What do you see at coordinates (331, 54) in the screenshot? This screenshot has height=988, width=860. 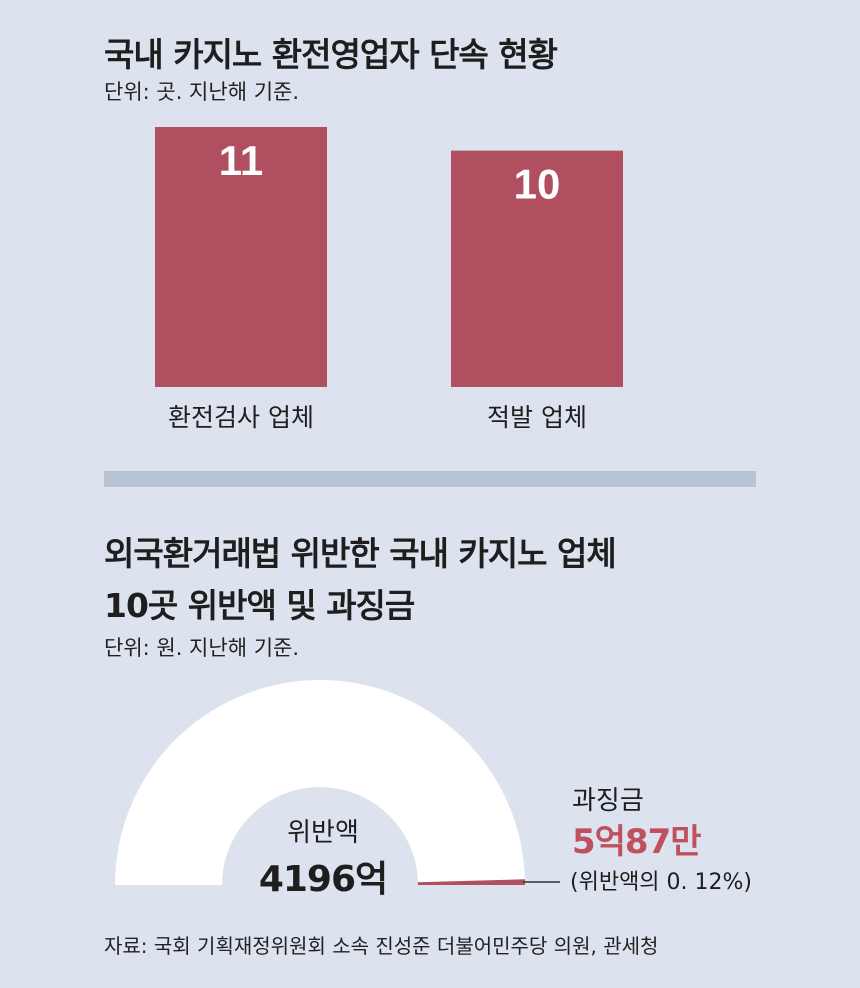 I see `chart1-title: 국내 카지노 환전영업자 단속 현황` at bounding box center [331, 54].